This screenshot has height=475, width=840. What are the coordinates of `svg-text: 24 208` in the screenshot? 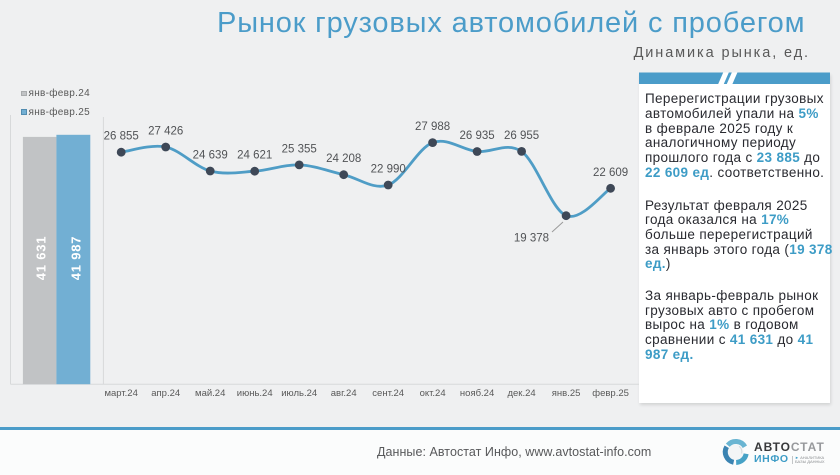 It's located at (343, 159).